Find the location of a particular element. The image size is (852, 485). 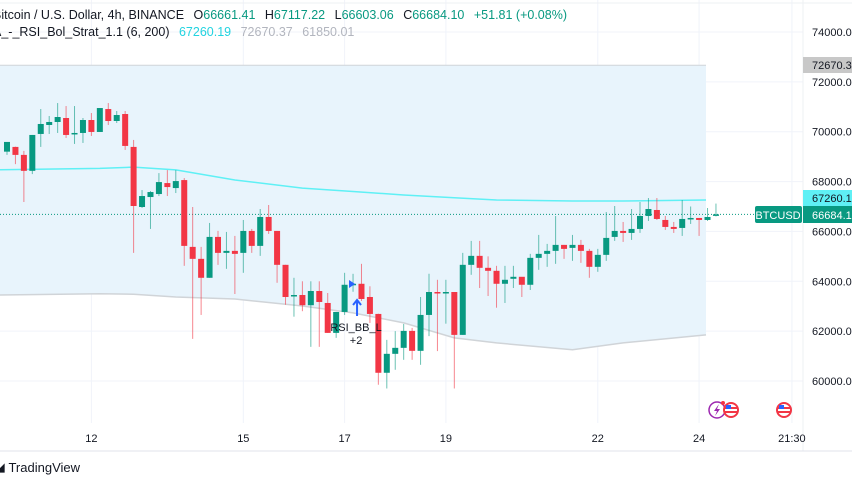

indicator-name: A_-_RSI_Bol_Strat_1.1 (6, 200) is located at coordinates (85, 32).